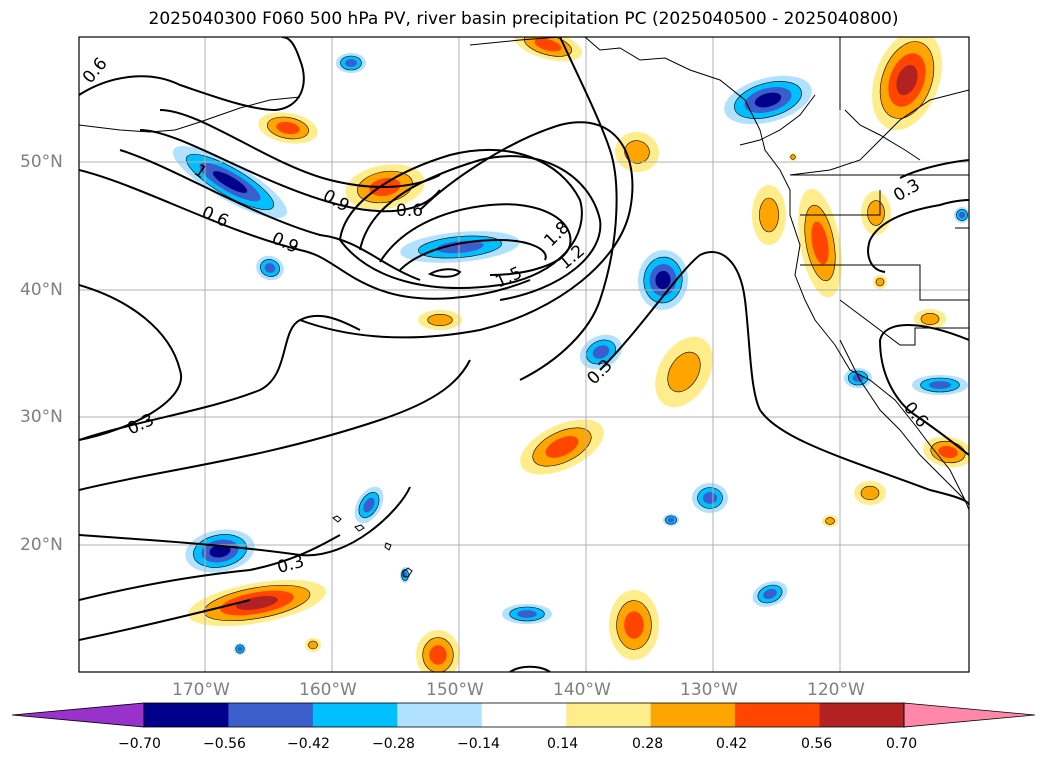 The image size is (1047, 765). Describe the element at coordinates (836, 690) in the screenshot. I see `lon-label-120w: 120°W` at that location.